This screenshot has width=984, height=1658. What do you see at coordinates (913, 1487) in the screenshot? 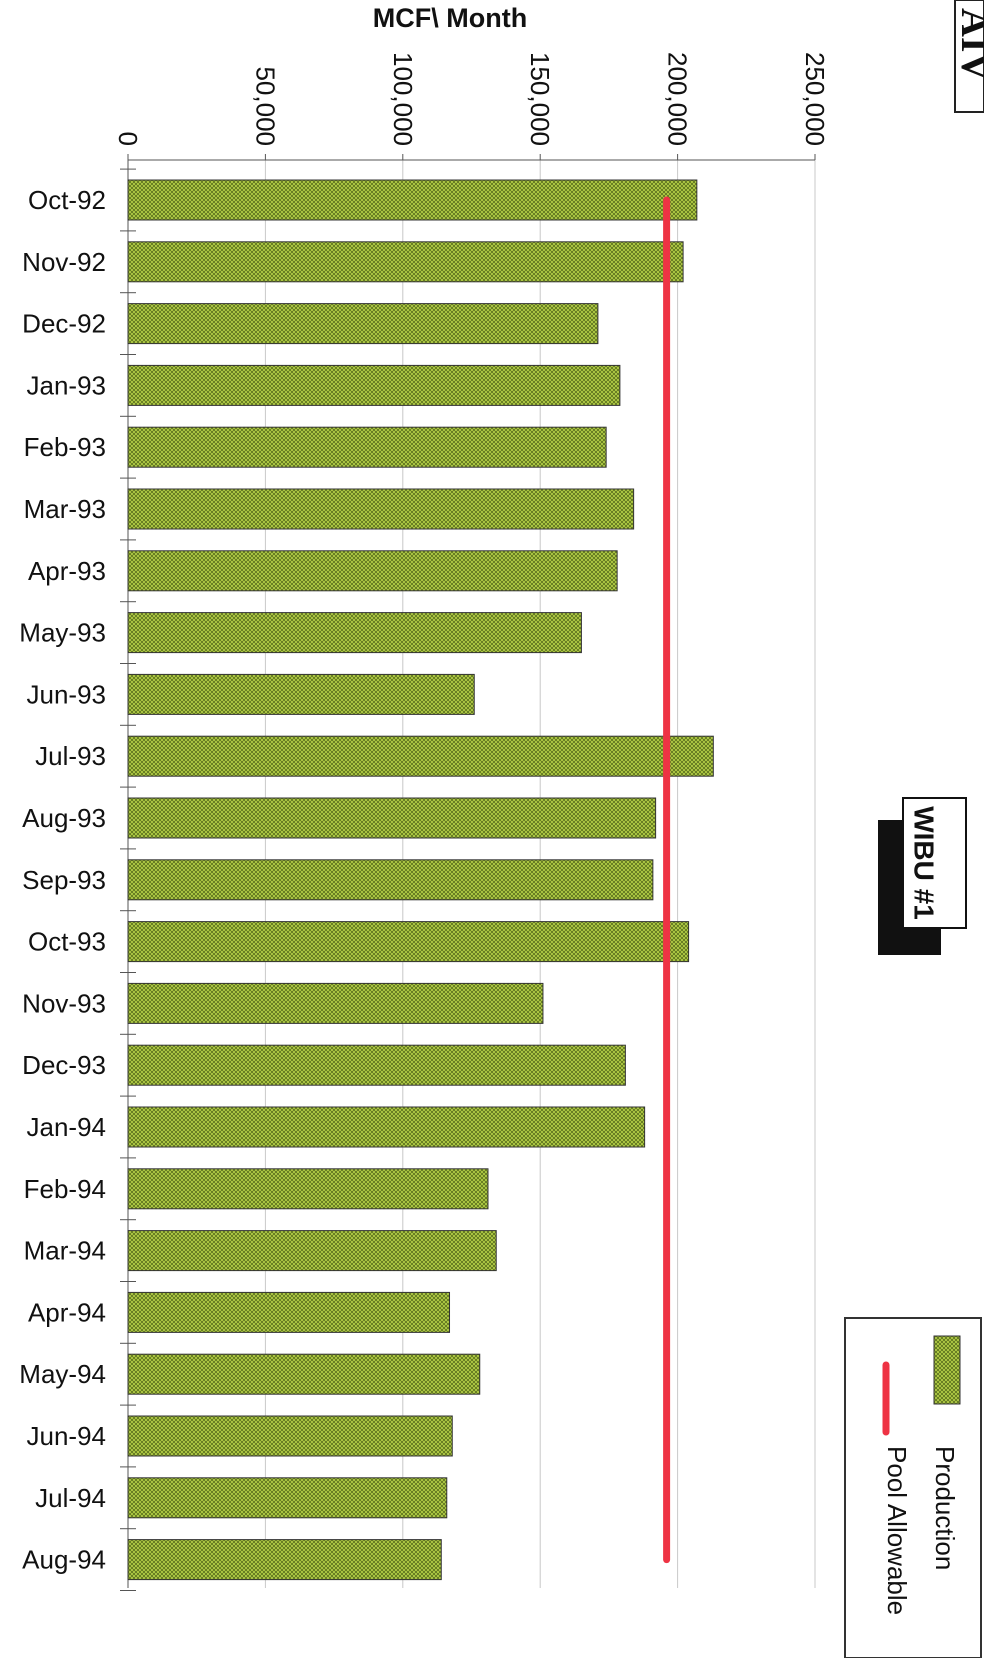
I see `legend: Production Pool Allowable` at bounding box center [913, 1487].